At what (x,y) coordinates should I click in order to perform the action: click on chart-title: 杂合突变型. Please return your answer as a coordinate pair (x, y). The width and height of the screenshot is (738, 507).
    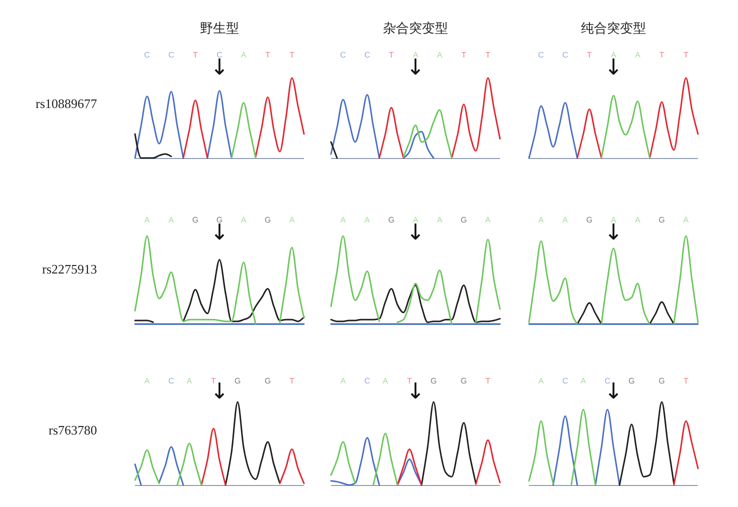
    Looking at the image, I should click on (415, 28).